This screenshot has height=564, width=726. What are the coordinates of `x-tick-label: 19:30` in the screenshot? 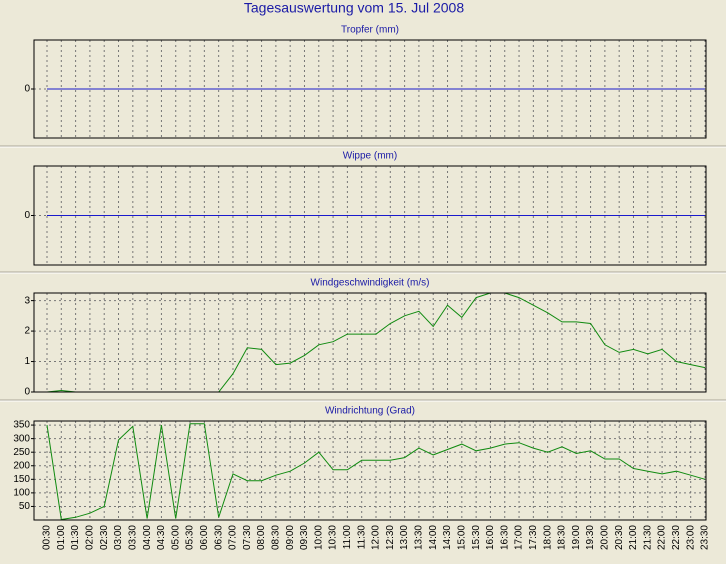 It's located at (590, 537).